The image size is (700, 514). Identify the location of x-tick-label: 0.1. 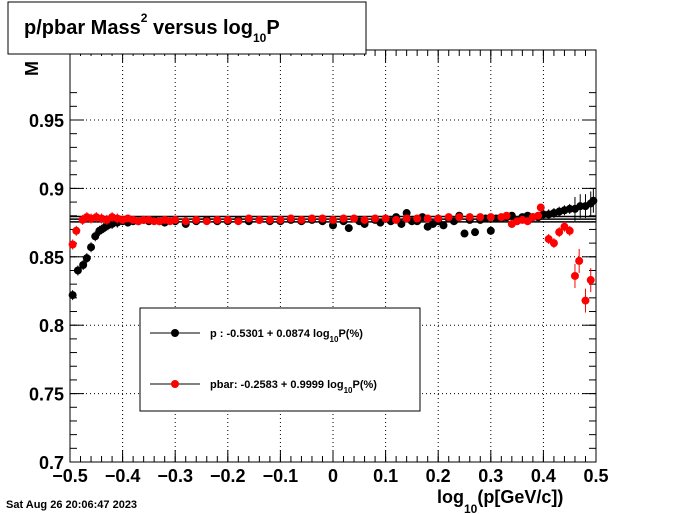
(385, 476).